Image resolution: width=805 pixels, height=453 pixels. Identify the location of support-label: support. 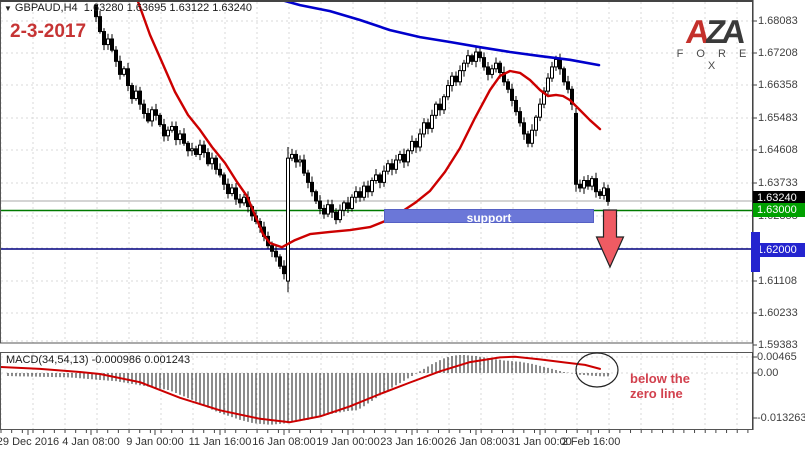
(489, 218).